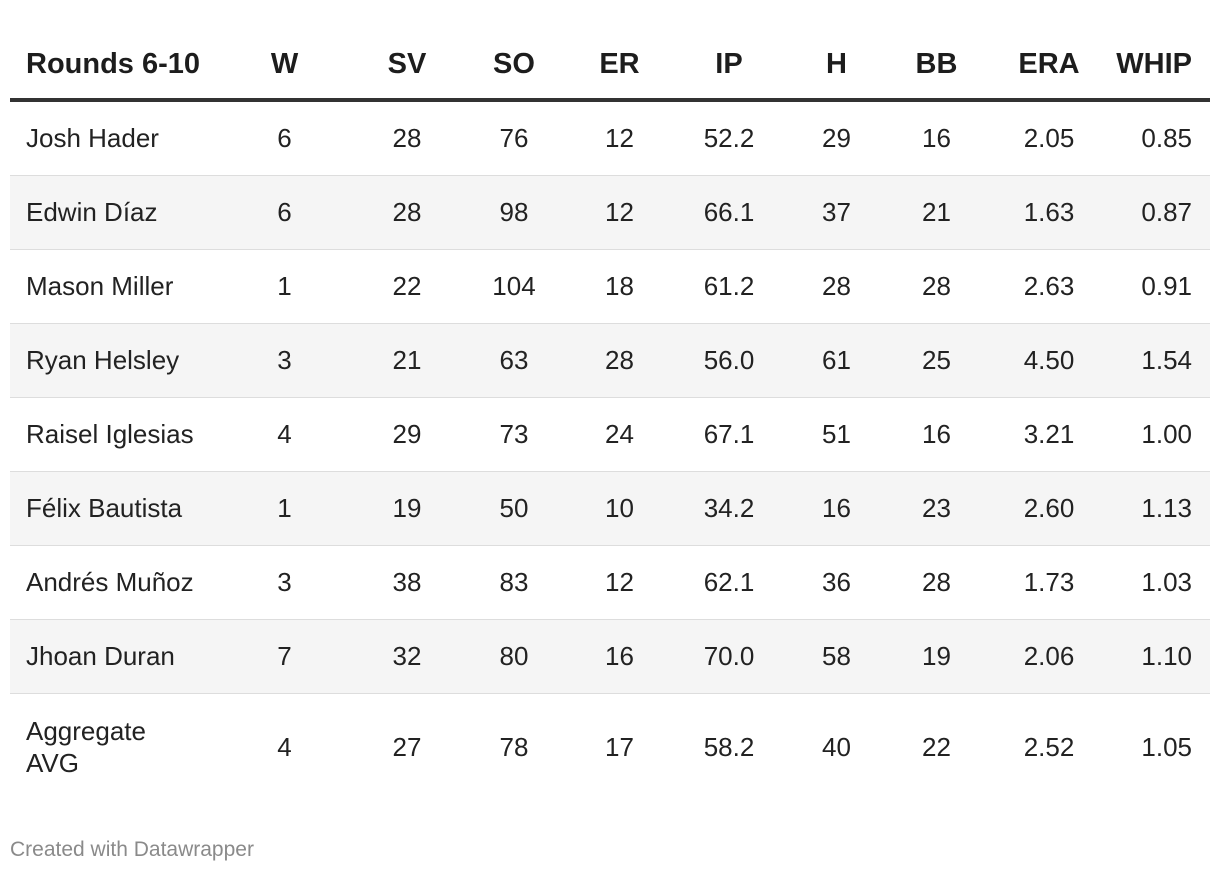 The width and height of the screenshot is (1220, 874). Describe the element at coordinates (514, 66) in the screenshot. I see `column-header-so: SO` at that location.